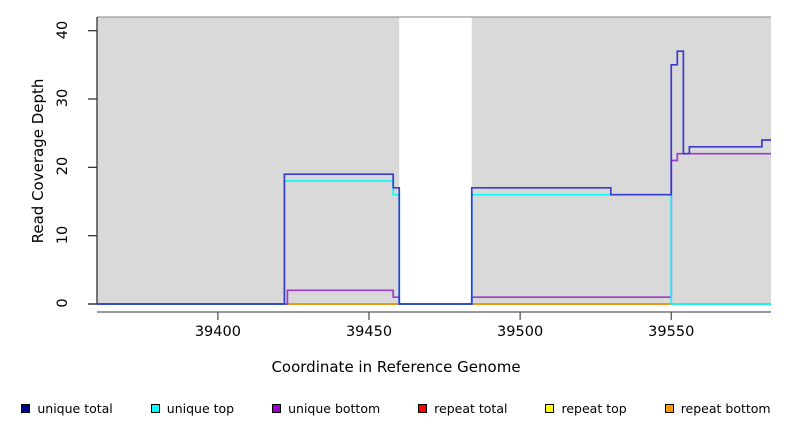 The height and width of the screenshot is (432, 792). What do you see at coordinates (63, 98) in the screenshot?
I see `y-tick-label-3: 30` at bounding box center [63, 98].